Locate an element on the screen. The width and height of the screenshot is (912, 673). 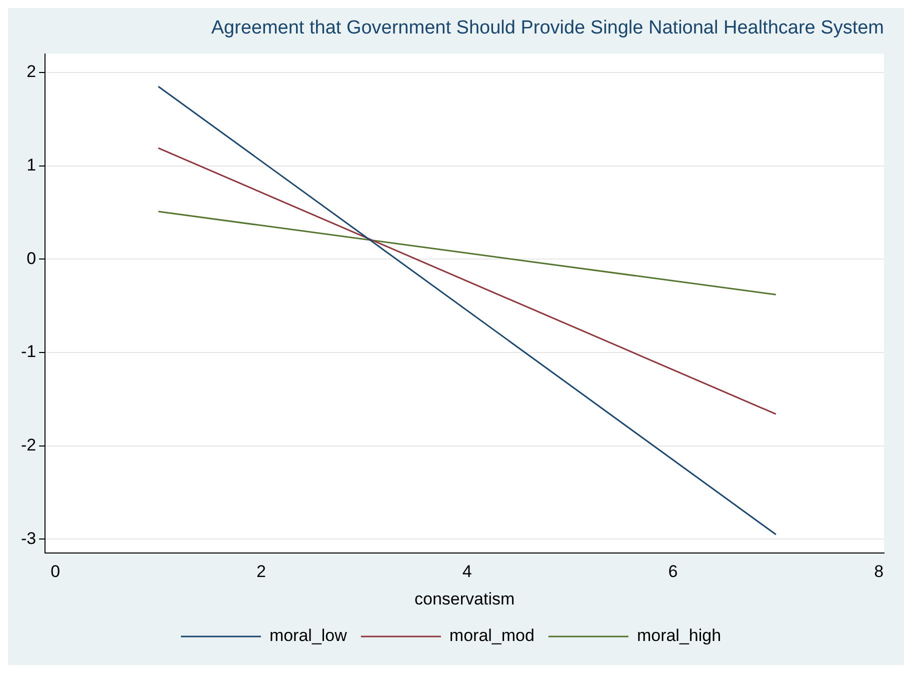
y-tick-label: -2 is located at coordinates (28, 445).